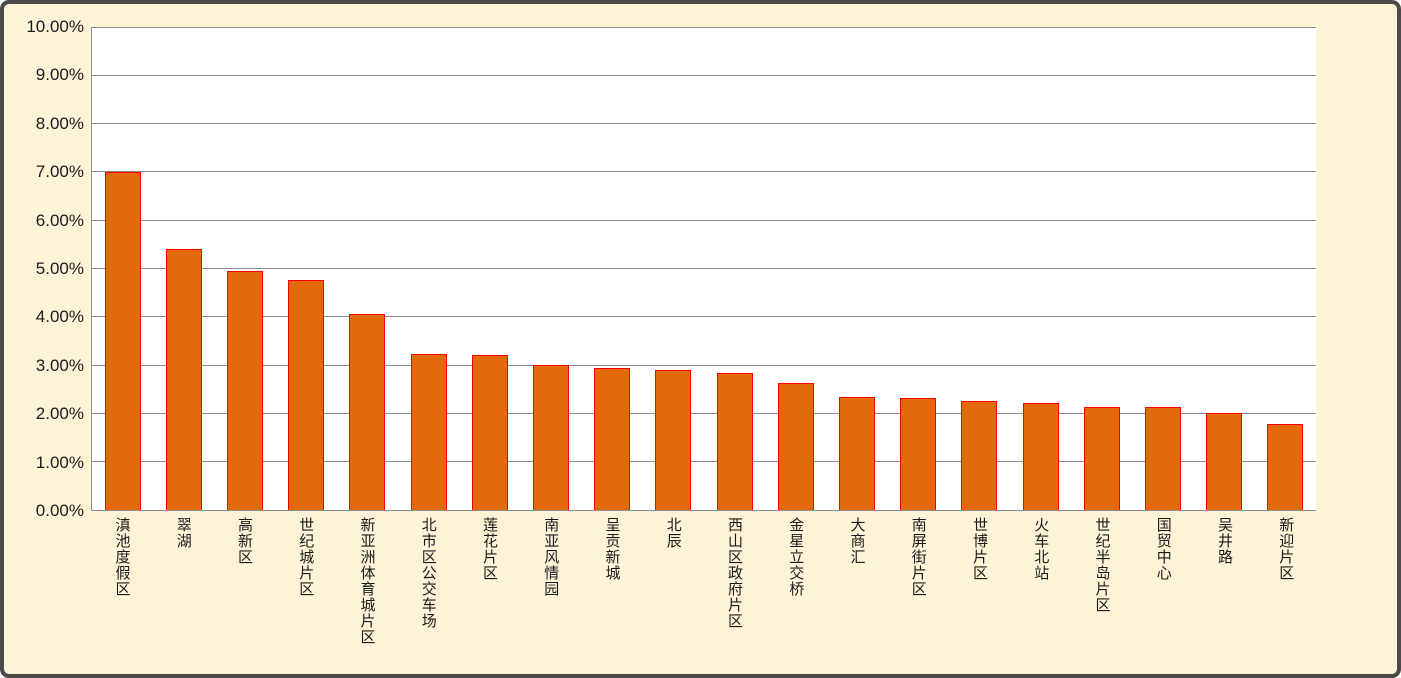  I want to click on category-label: 高新区, so click(244, 541).